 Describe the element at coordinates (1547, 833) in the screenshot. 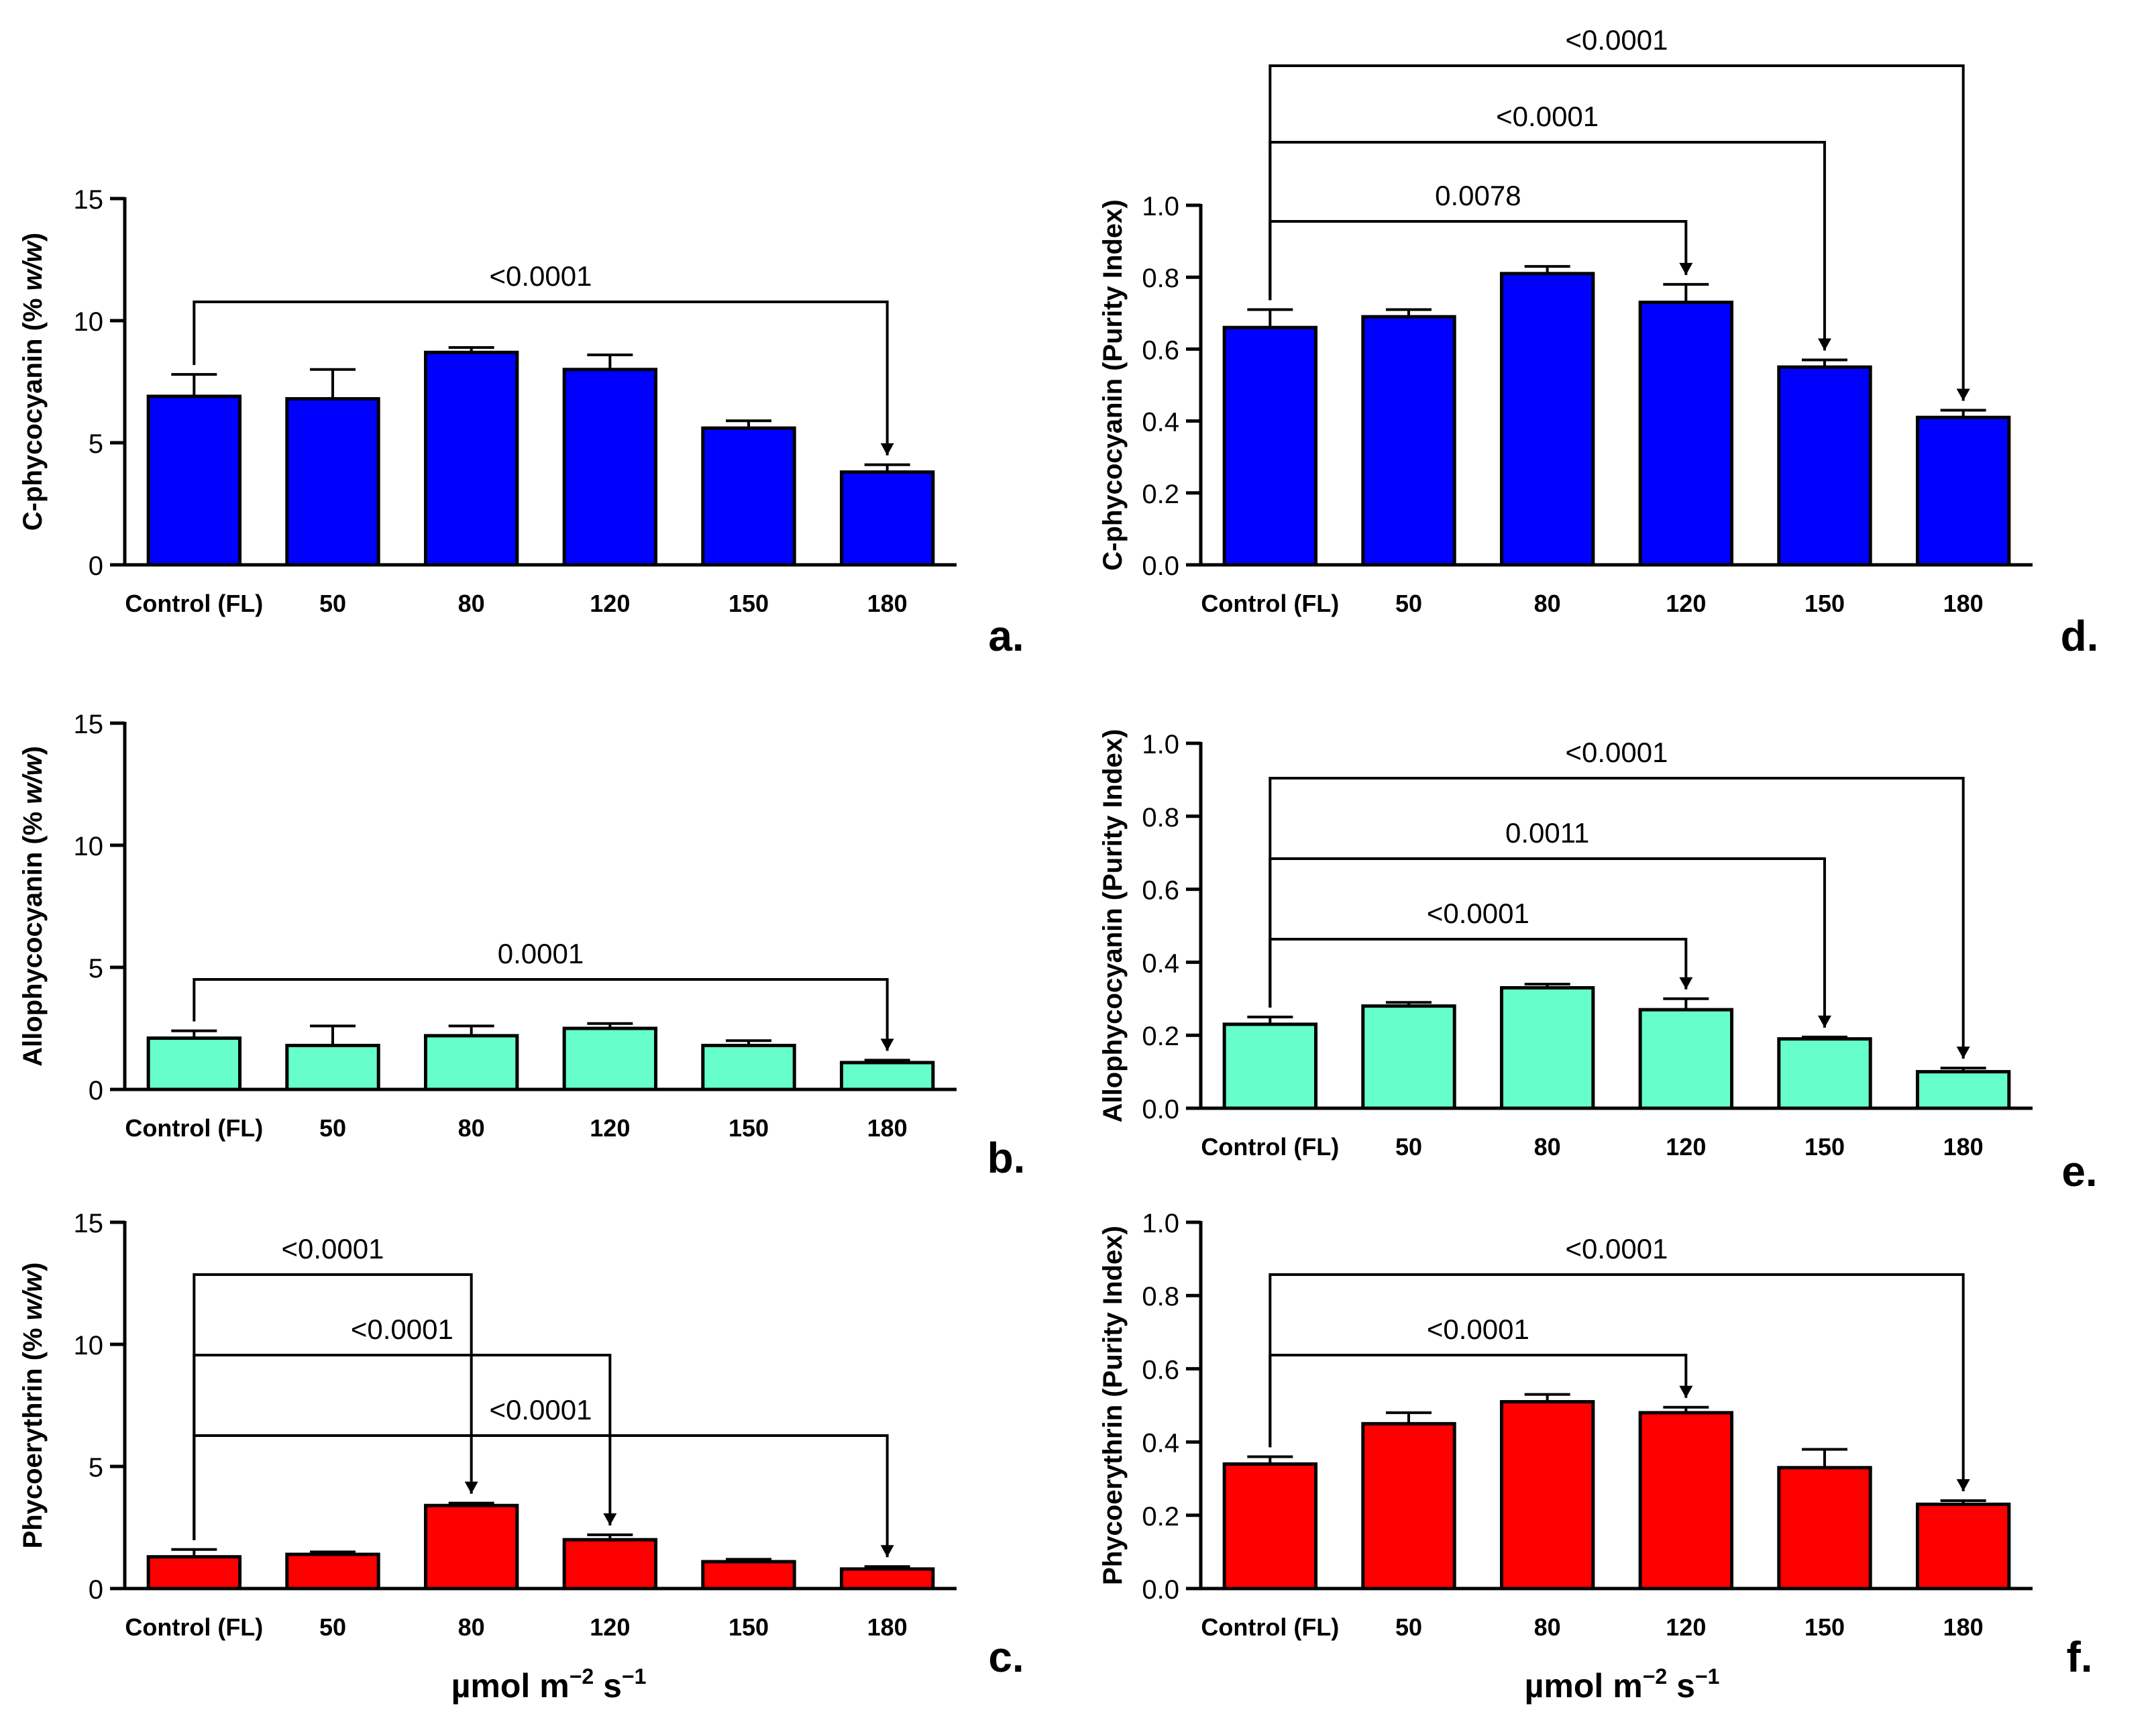

I see `p-value-label: 0.0011` at that location.